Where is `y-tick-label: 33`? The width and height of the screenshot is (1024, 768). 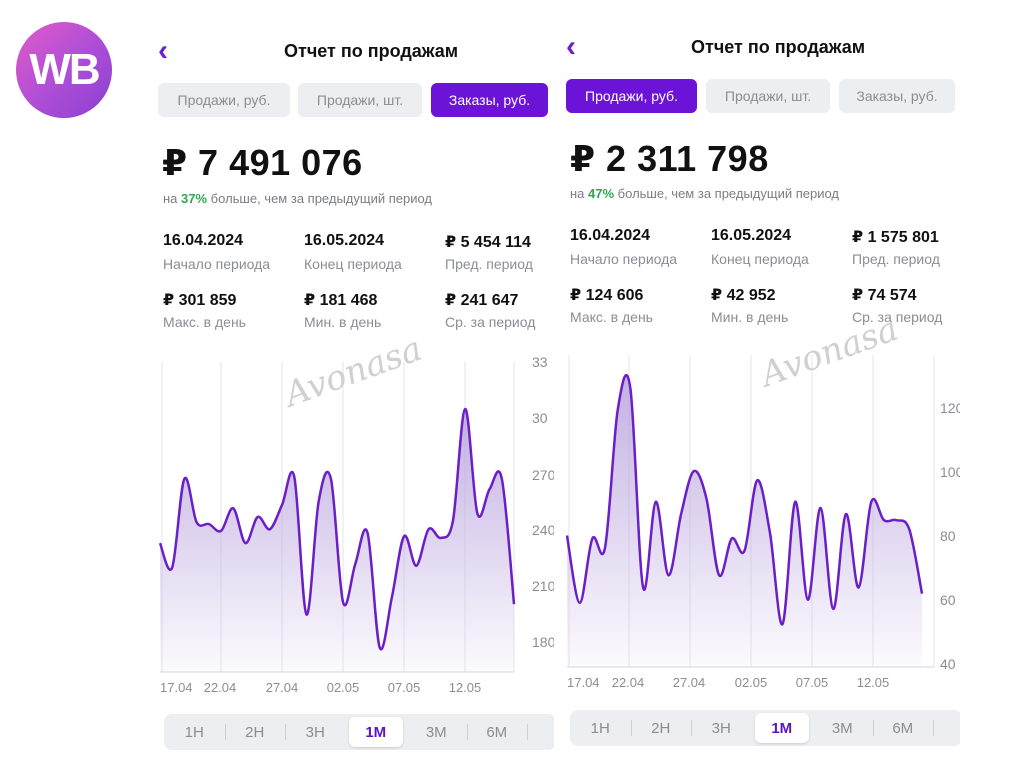
y-tick-label: 33 is located at coordinates (540, 362).